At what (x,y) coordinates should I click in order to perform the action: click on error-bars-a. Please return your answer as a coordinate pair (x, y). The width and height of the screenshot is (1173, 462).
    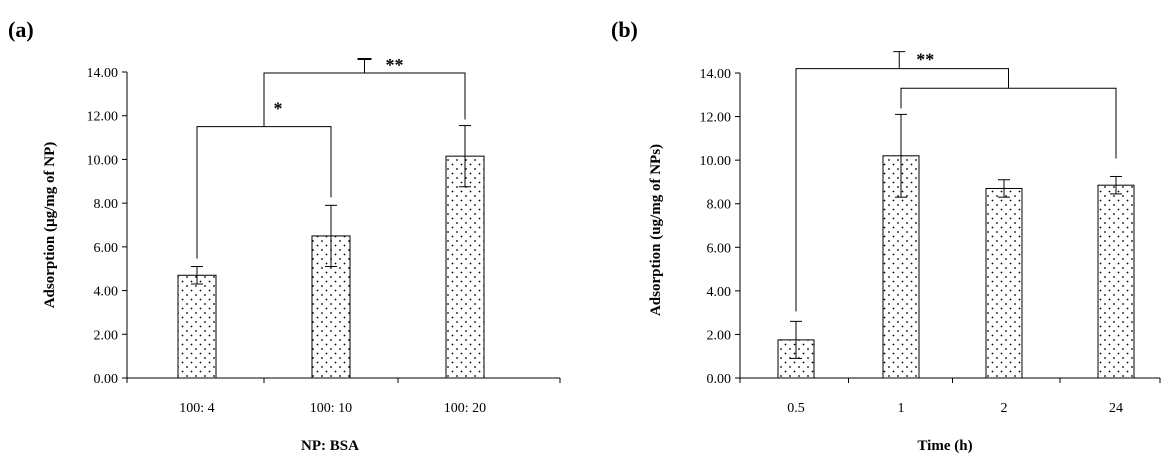
    Looking at the image, I should click on (331, 205).